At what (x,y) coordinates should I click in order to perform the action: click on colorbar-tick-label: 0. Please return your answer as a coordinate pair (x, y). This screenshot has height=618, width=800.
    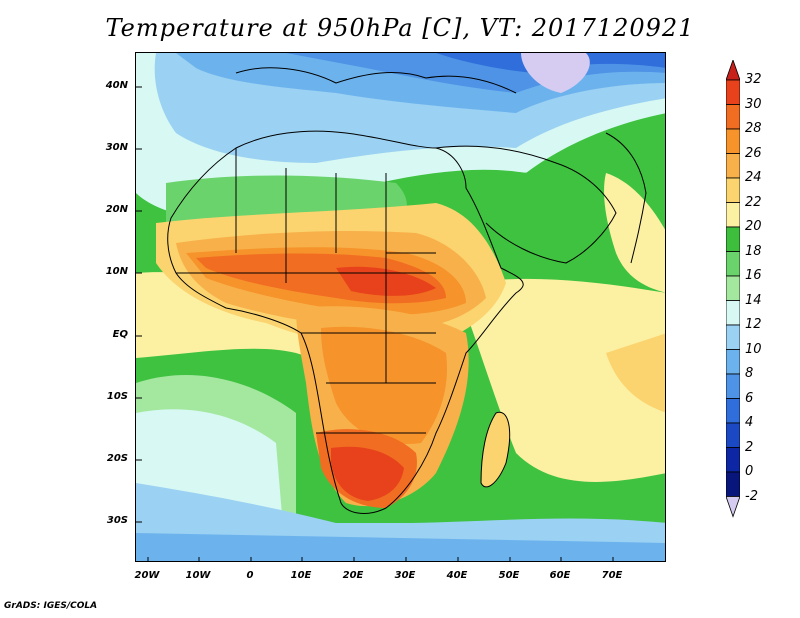
    Looking at the image, I should click on (749, 471).